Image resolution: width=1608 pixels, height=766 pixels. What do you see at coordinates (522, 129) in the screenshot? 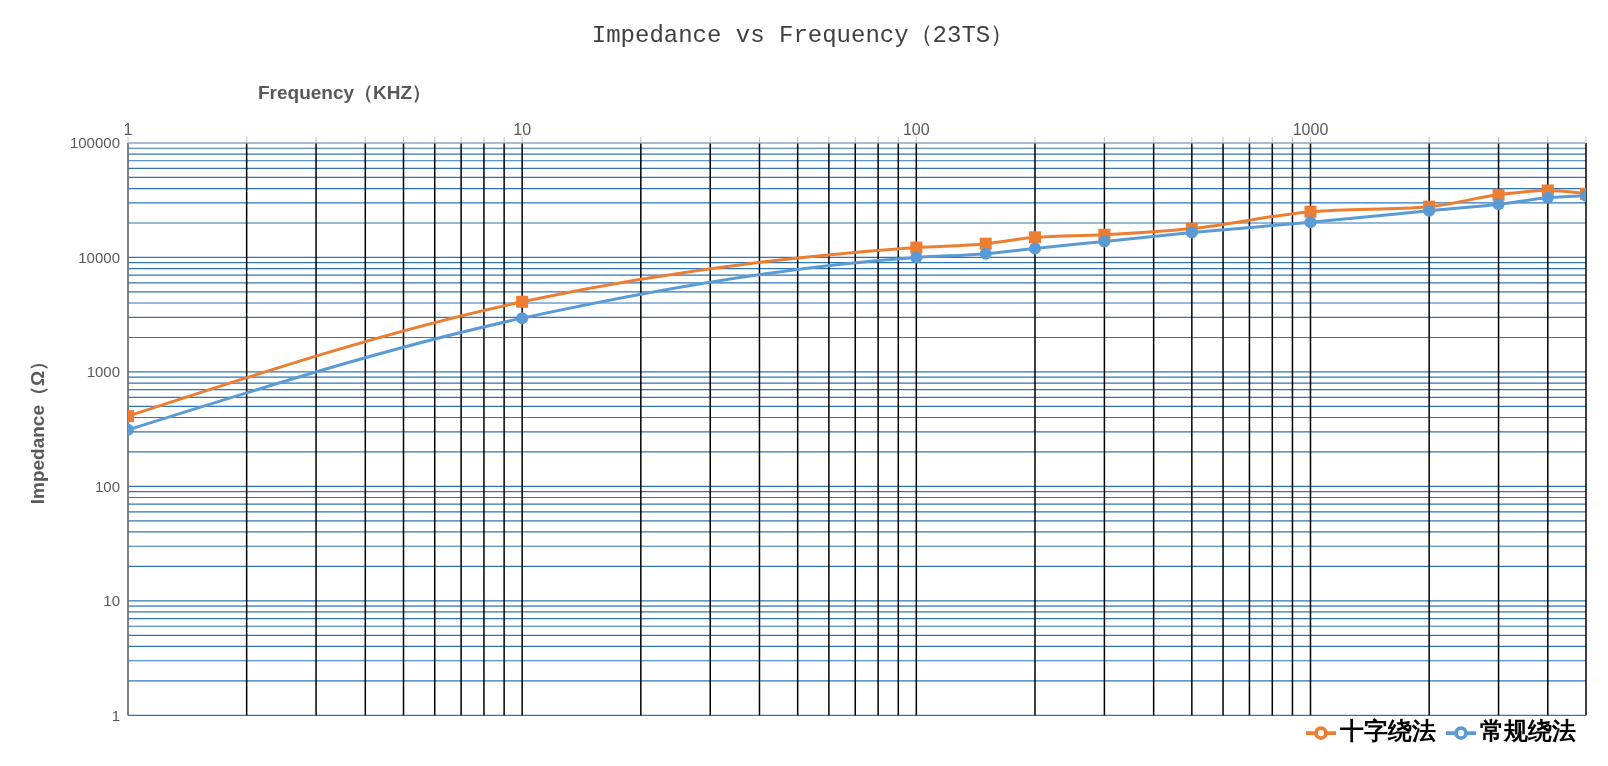
I see `x-tick-label: 10` at bounding box center [522, 129].